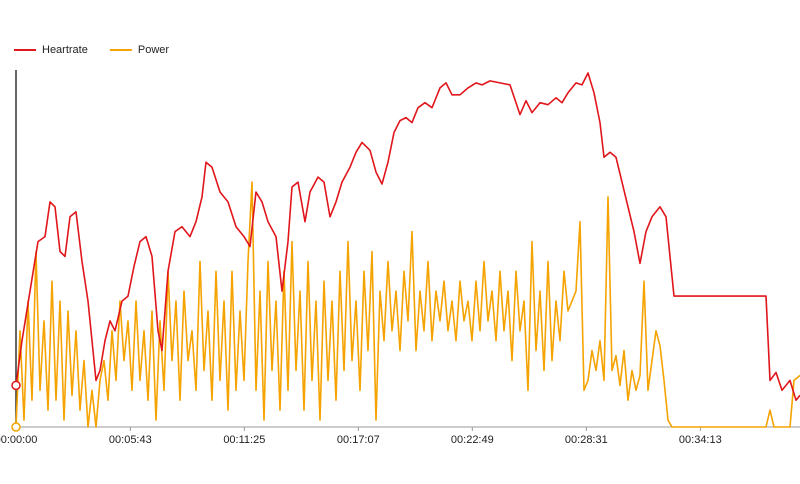 The width and height of the screenshot is (800, 484). I want to click on x-tick-label: 00:28:31, so click(586, 440).